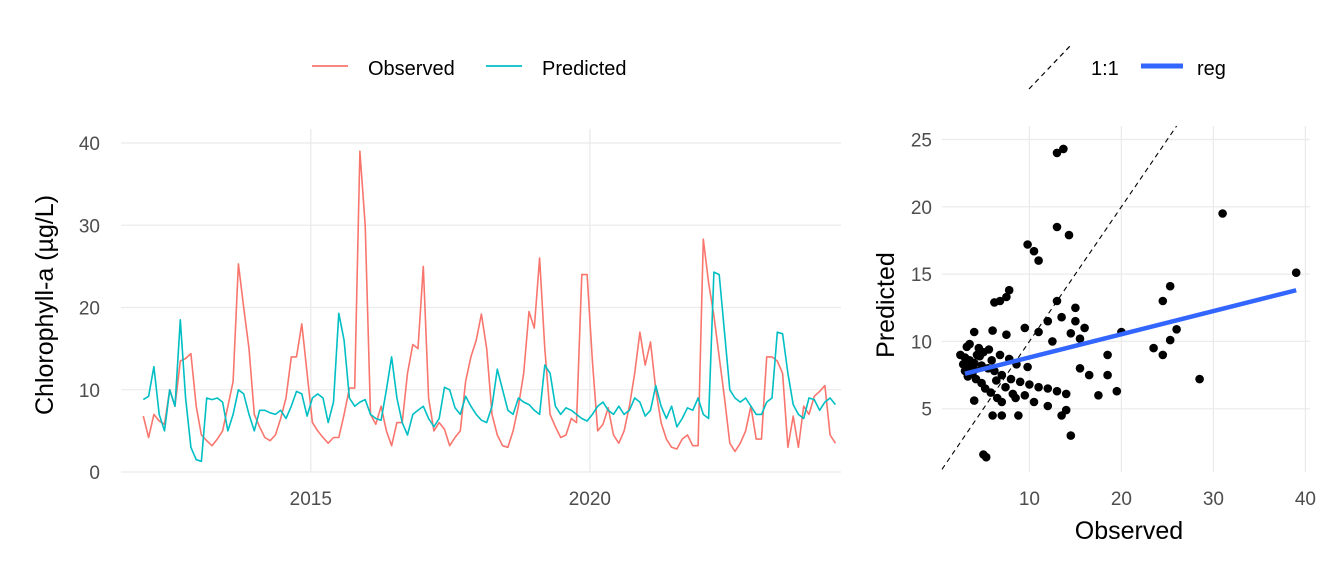 The height and width of the screenshot is (576, 1344). I want to click on scatter-x-tick-label: 20, so click(1121, 499).